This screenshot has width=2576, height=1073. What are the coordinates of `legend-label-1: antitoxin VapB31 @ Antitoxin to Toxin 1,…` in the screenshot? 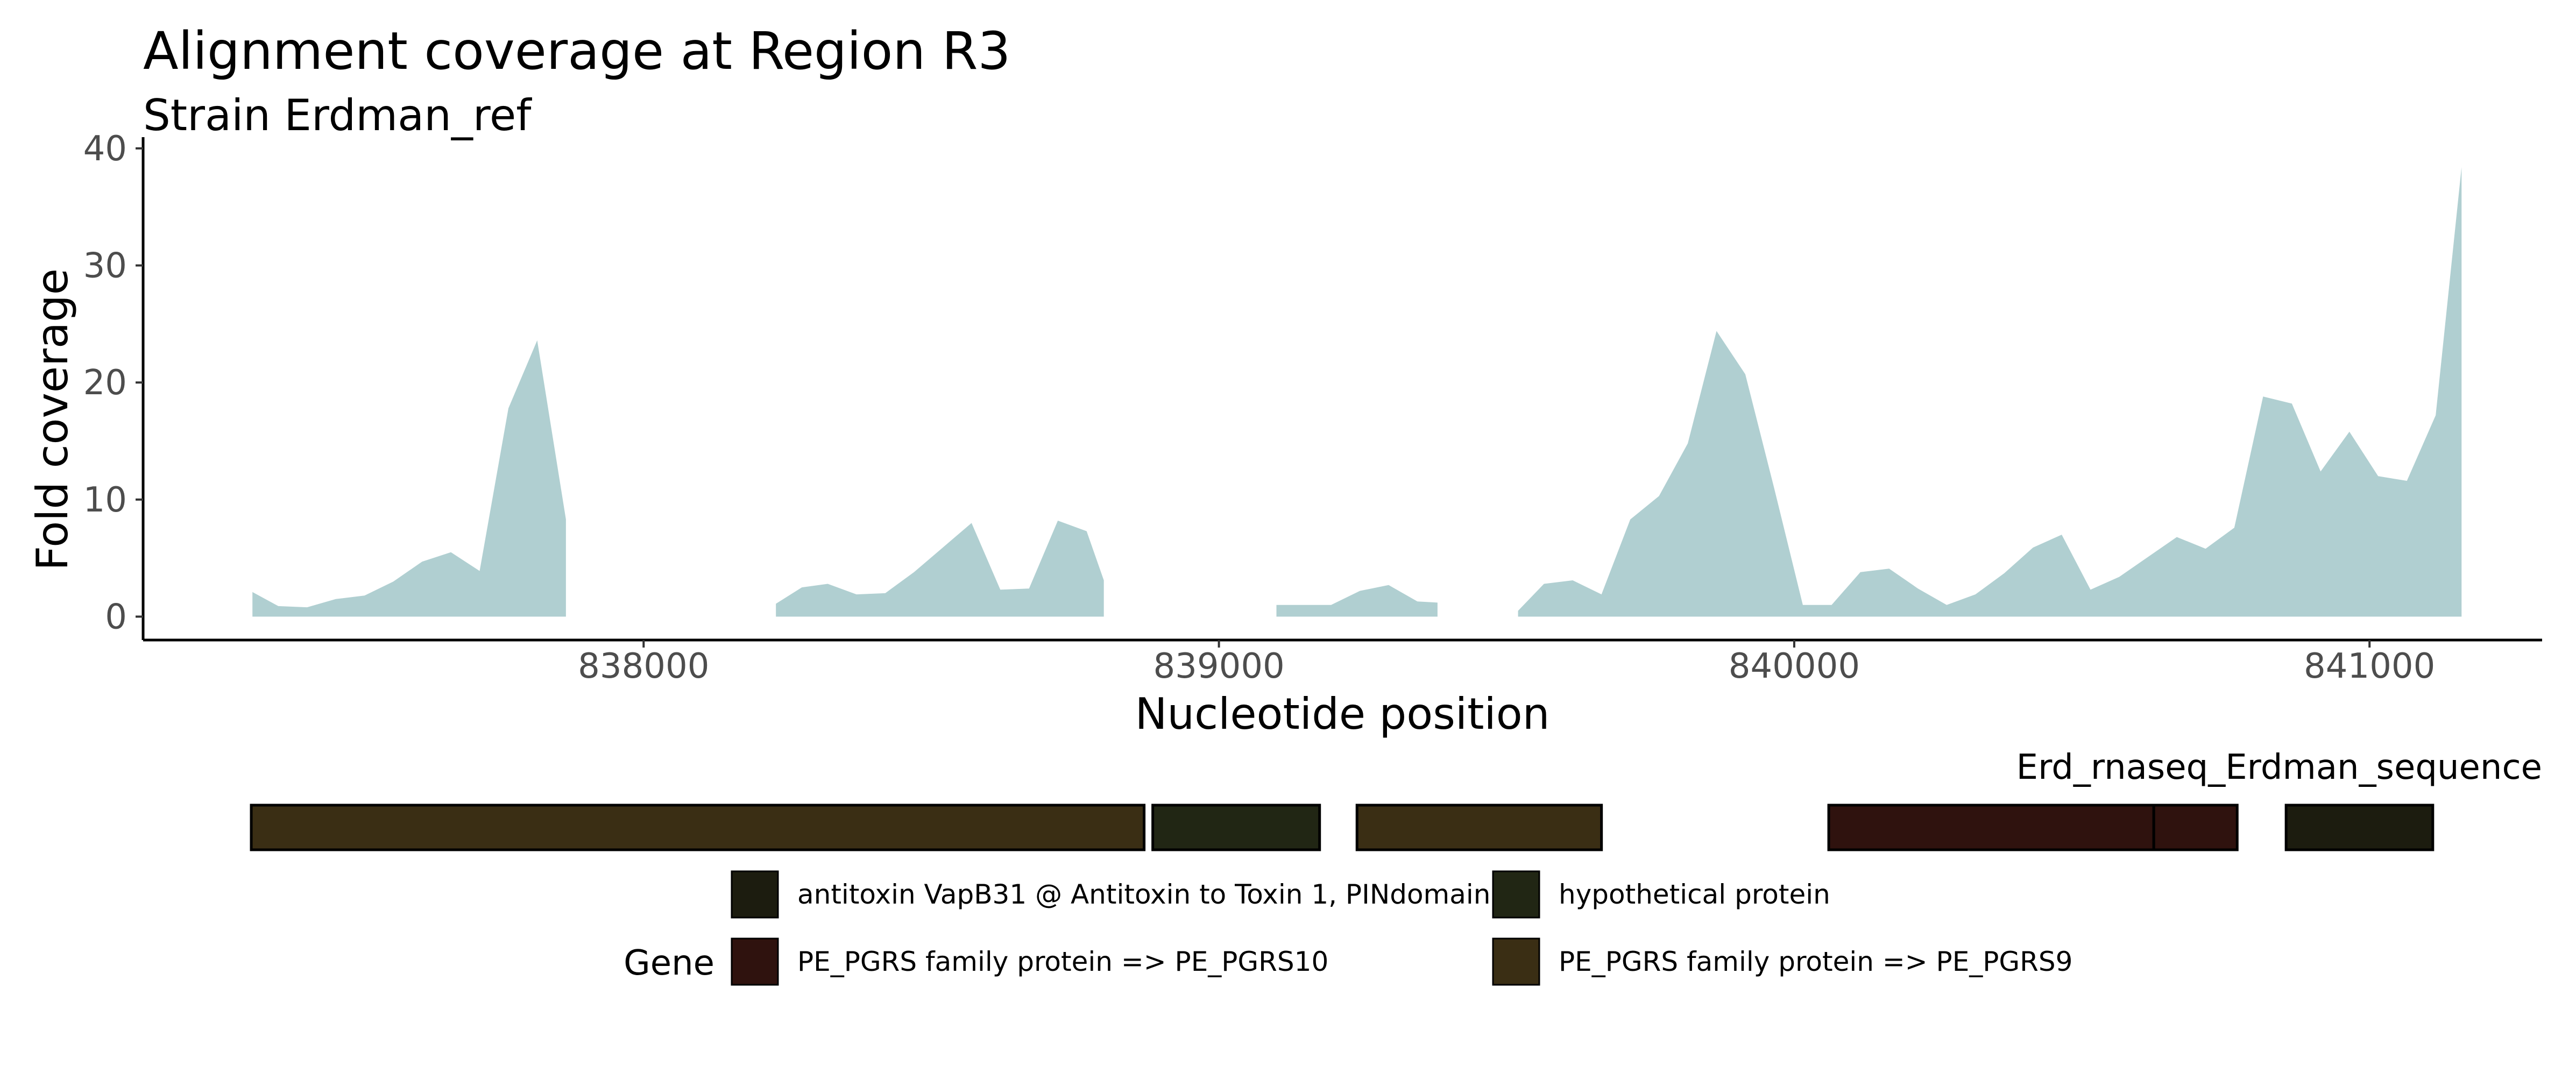 It's located at (1143, 894).